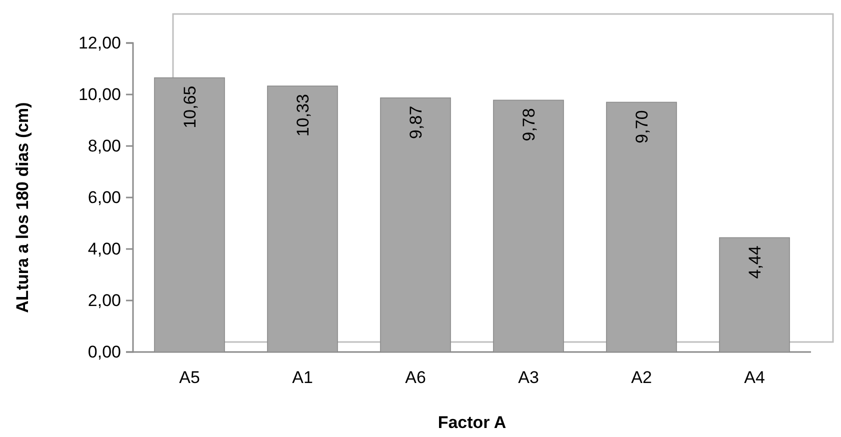  I want to click on data-label: 9,87, so click(416, 122).